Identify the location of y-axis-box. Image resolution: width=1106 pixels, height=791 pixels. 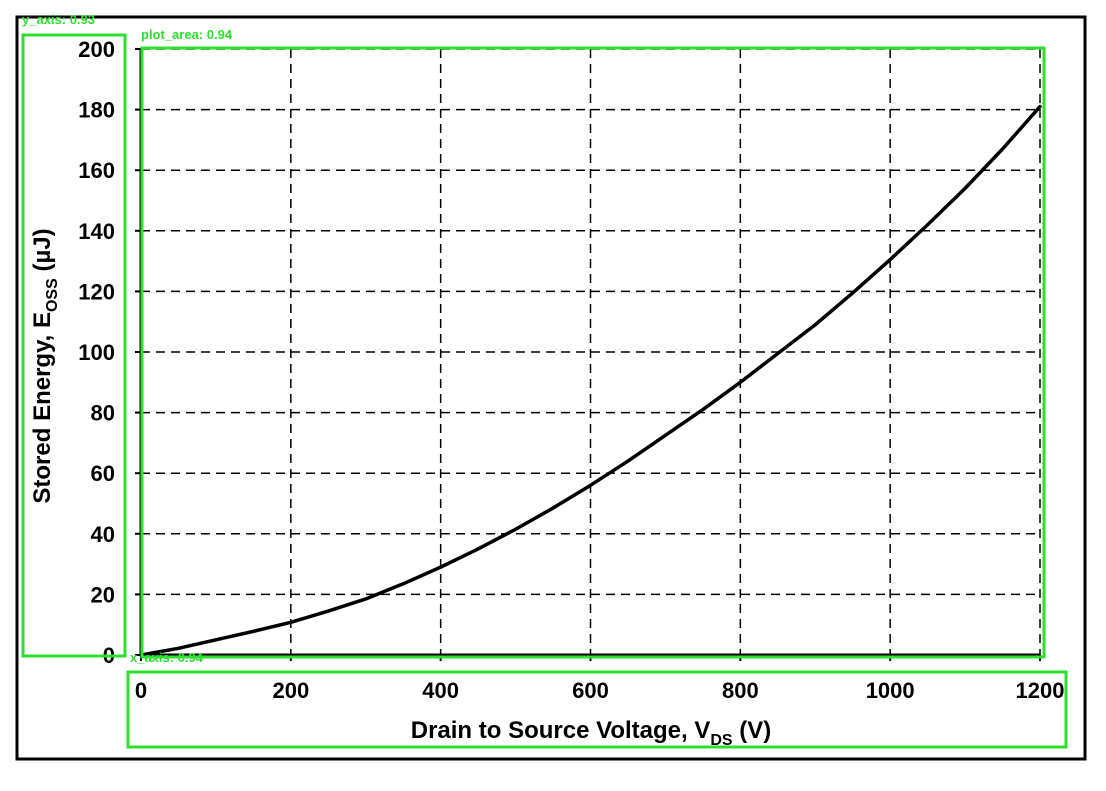
(74, 345).